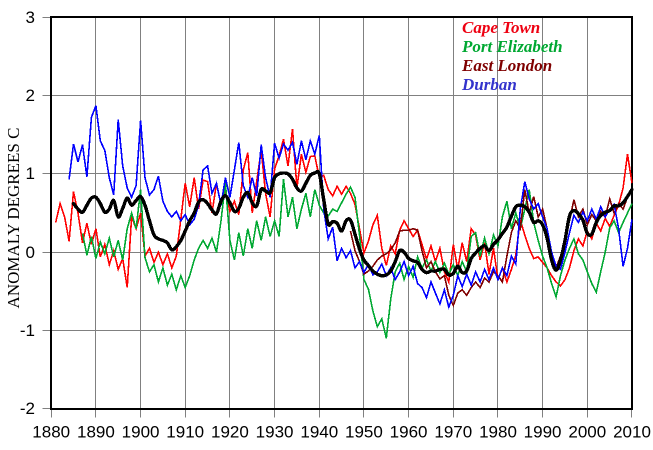  Describe the element at coordinates (185, 431) in the screenshot. I see `svg-text: 1910` at that location.